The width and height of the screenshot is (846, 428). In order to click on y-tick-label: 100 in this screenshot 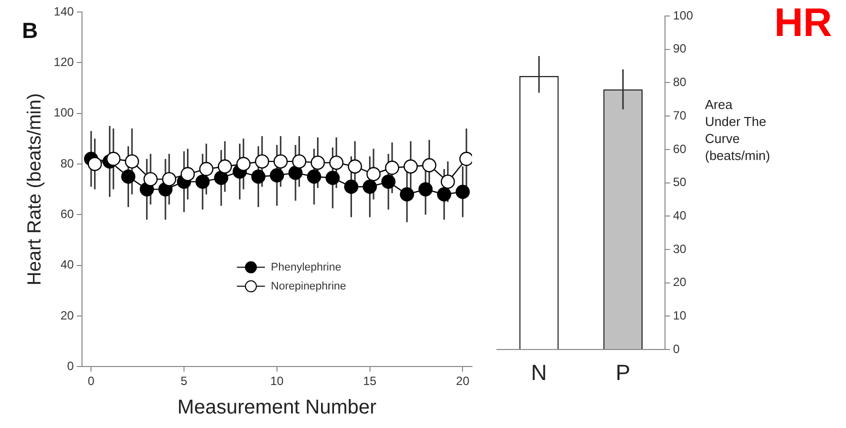, I will do `click(64, 113)`.